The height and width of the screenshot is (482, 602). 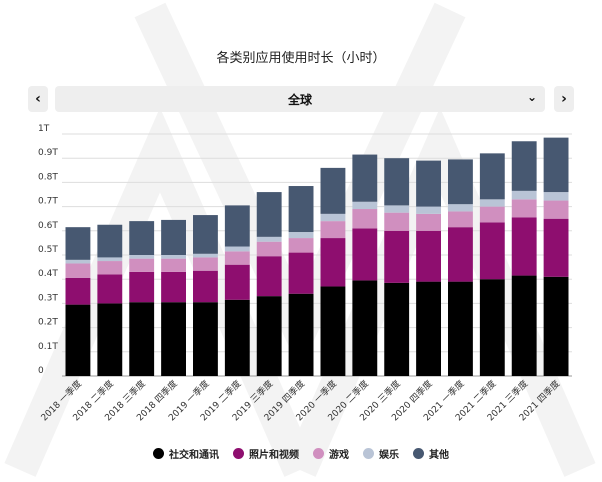 I want to click on y-tick-label: 0.8T, so click(x=48, y=177).